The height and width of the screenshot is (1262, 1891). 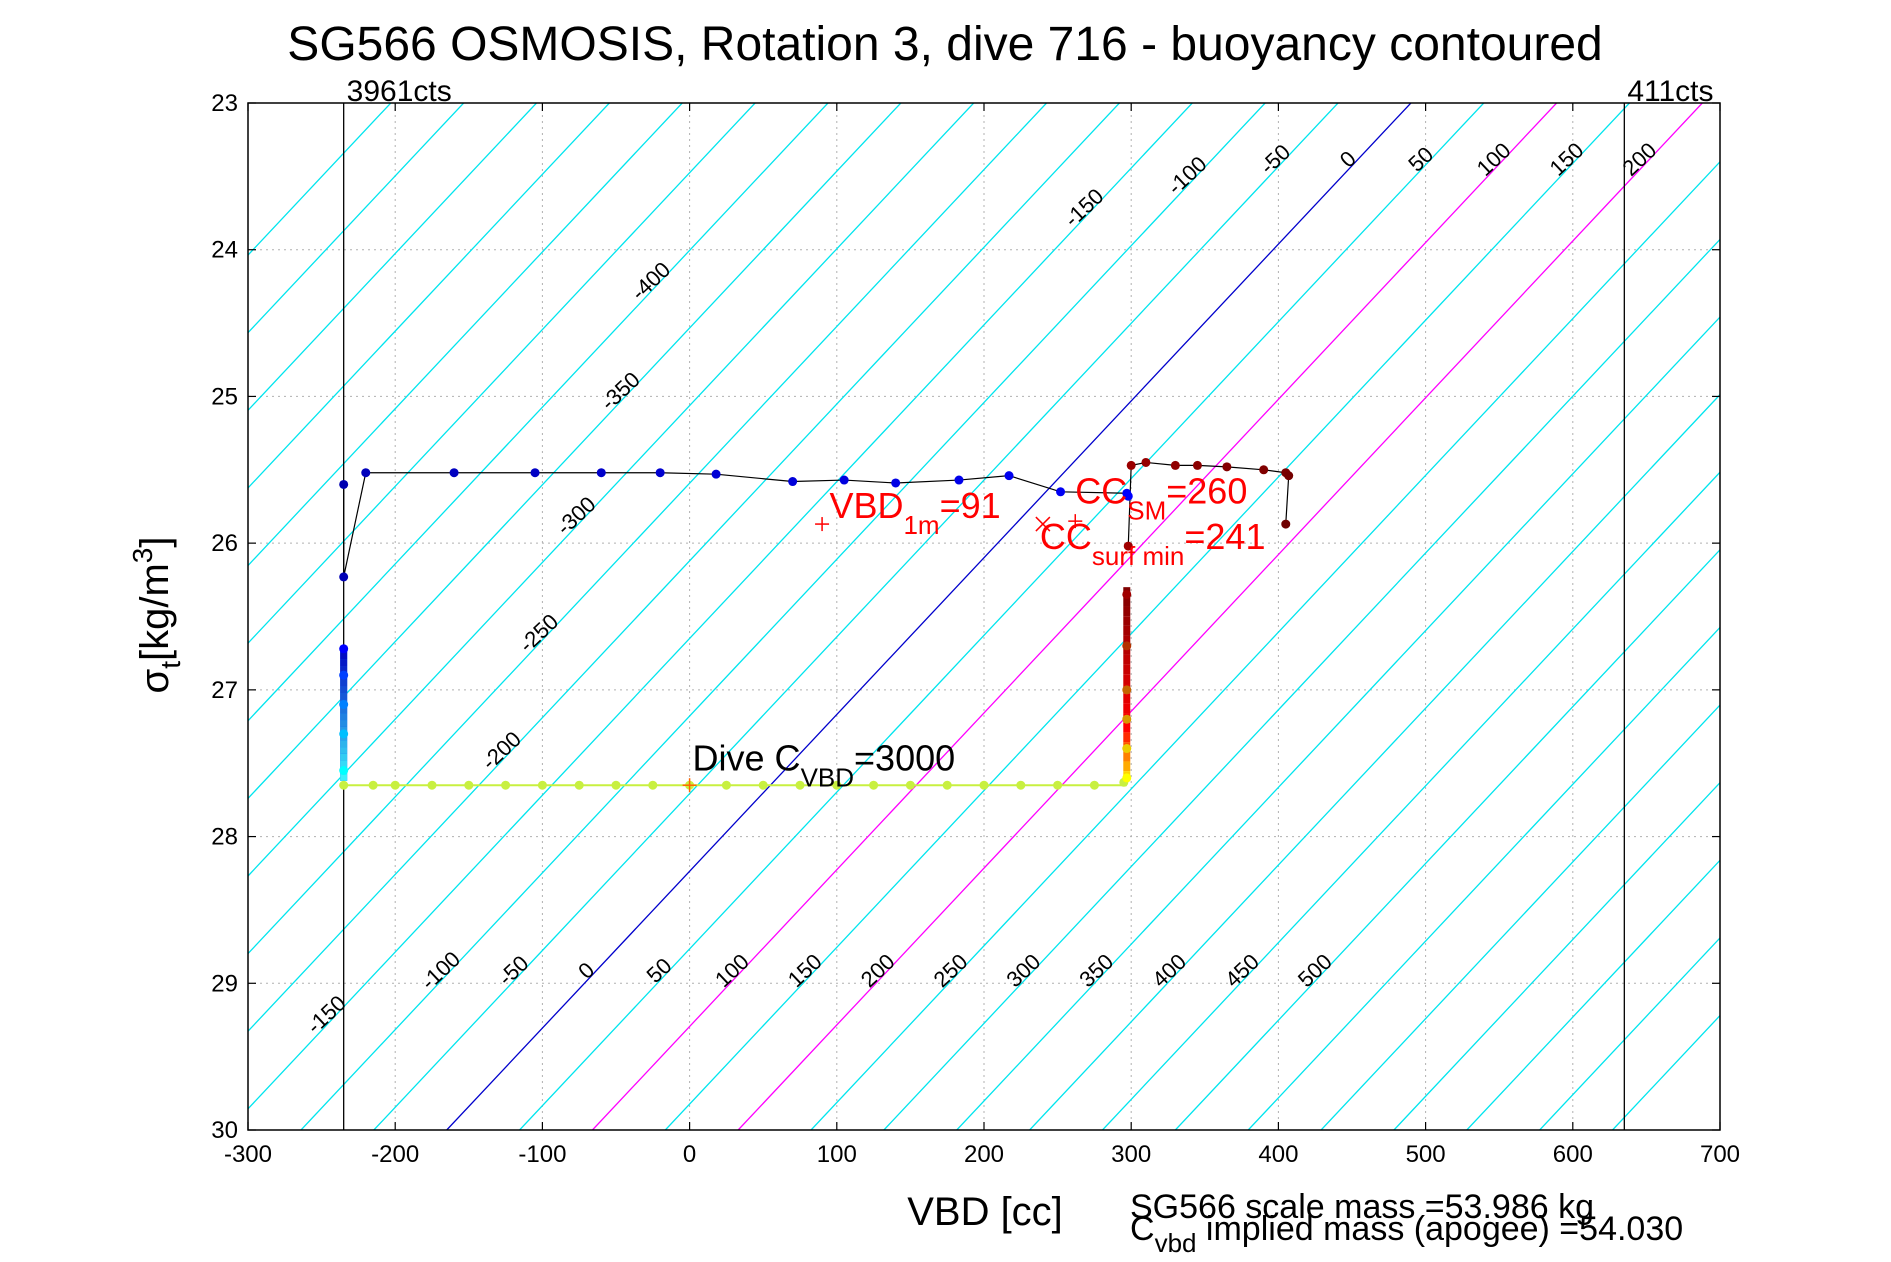 I want to click on contour-label-bottom: -50, so click(x=513, y=970).